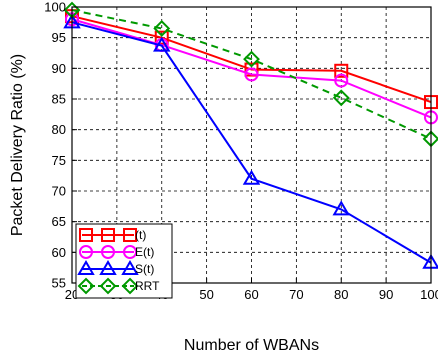  Describe the element at coordinates (59, 129) in the screenshot. I see `y-tick-label: 80` at that location.